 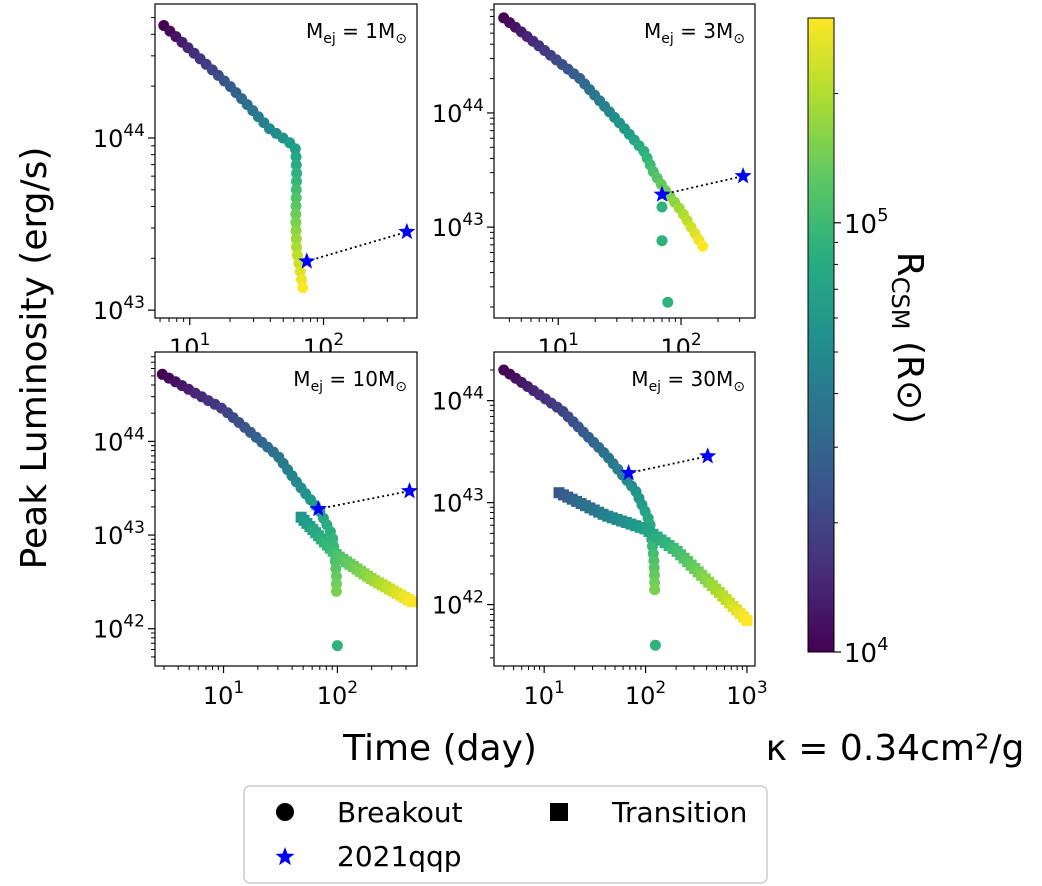 I want to click on legend-2021qqp-marker, so click(x=285, y=856).